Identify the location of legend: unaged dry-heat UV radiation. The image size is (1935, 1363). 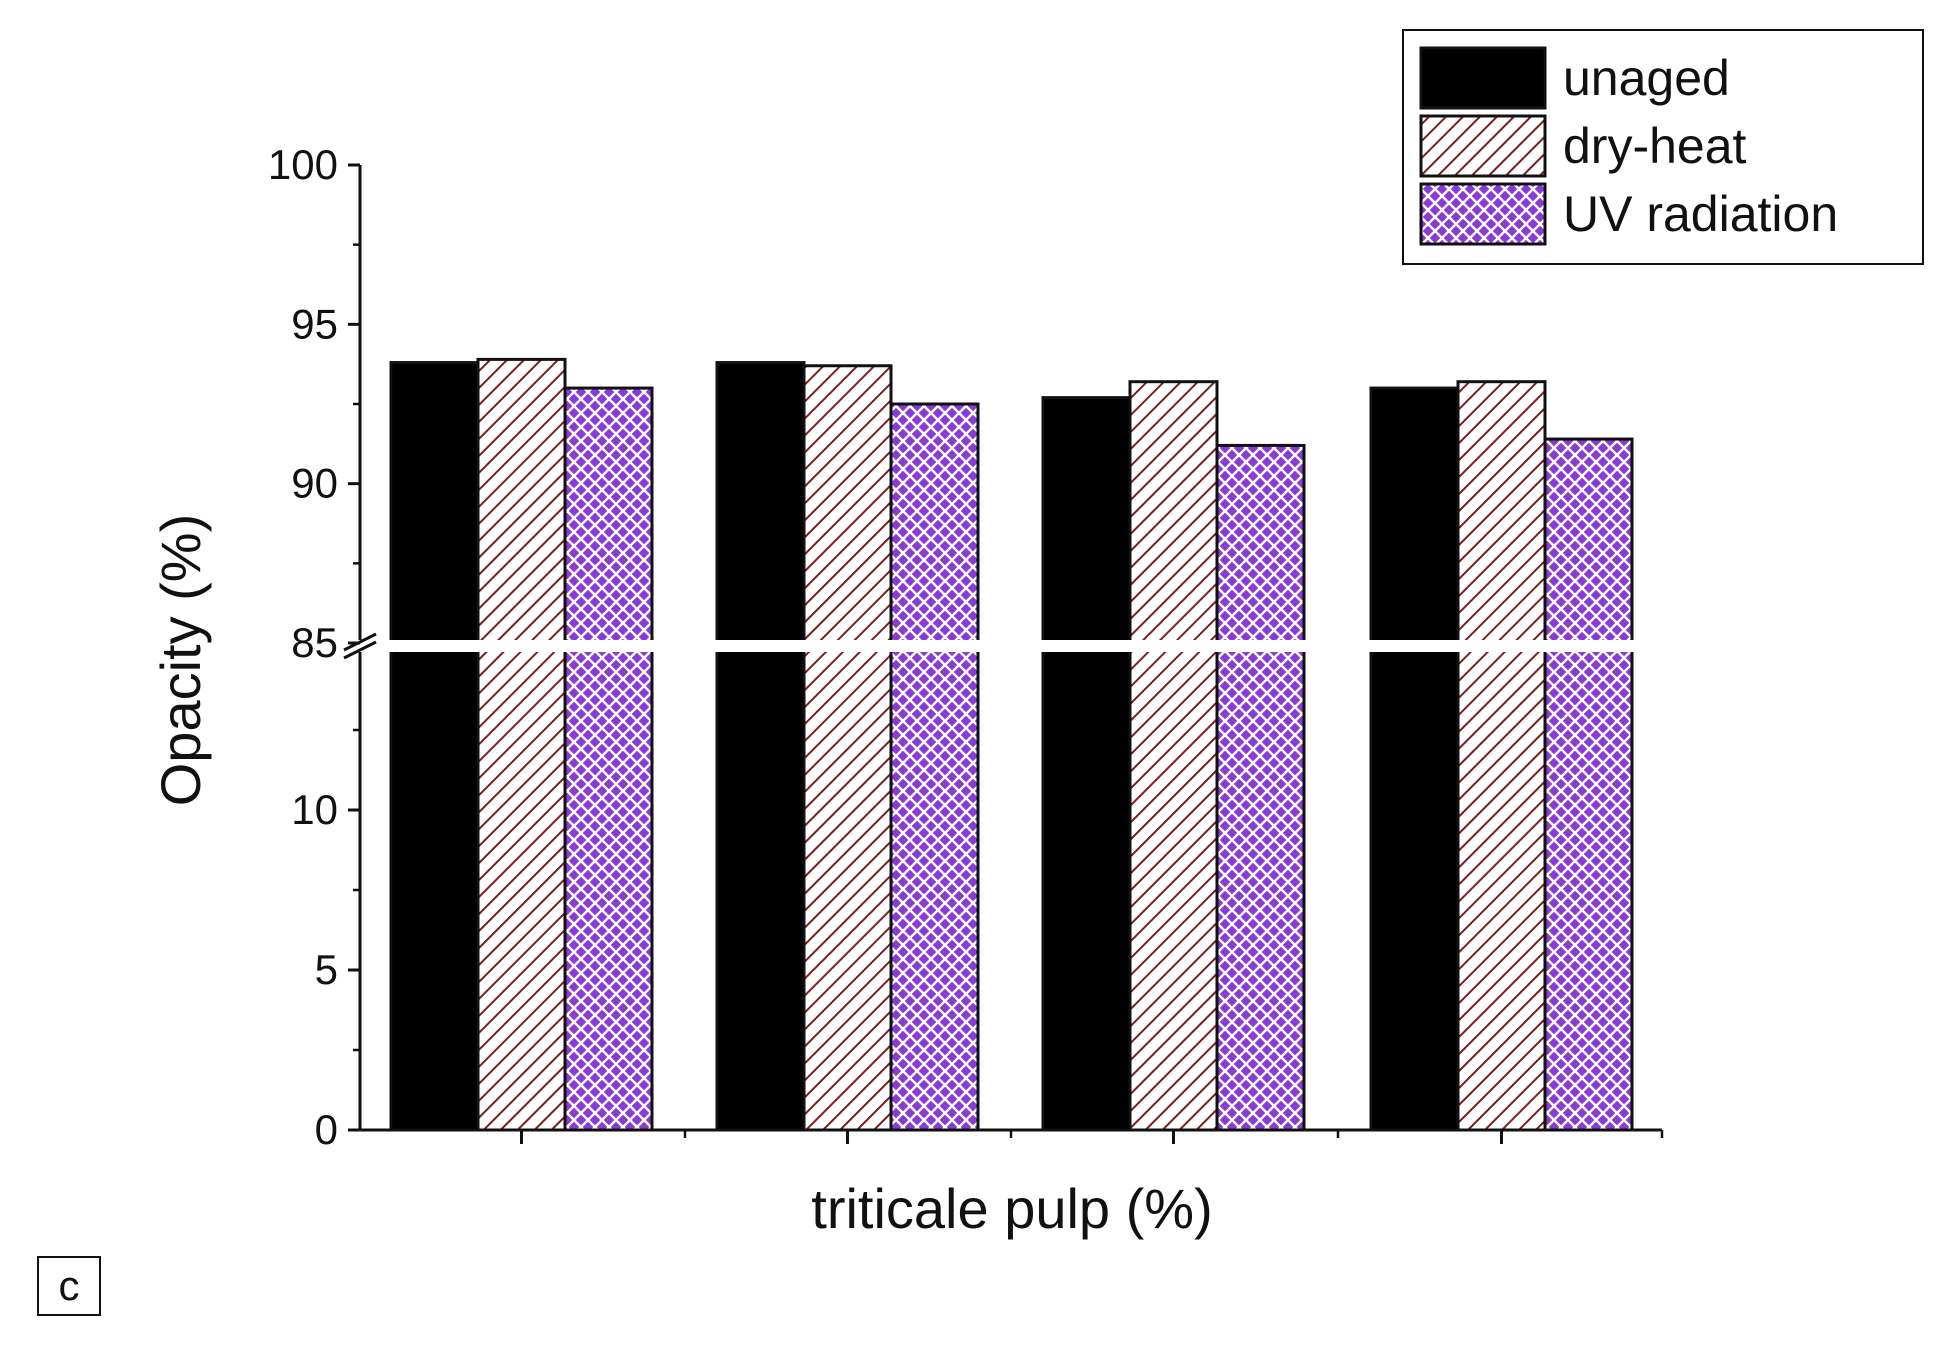
(1663, 147).